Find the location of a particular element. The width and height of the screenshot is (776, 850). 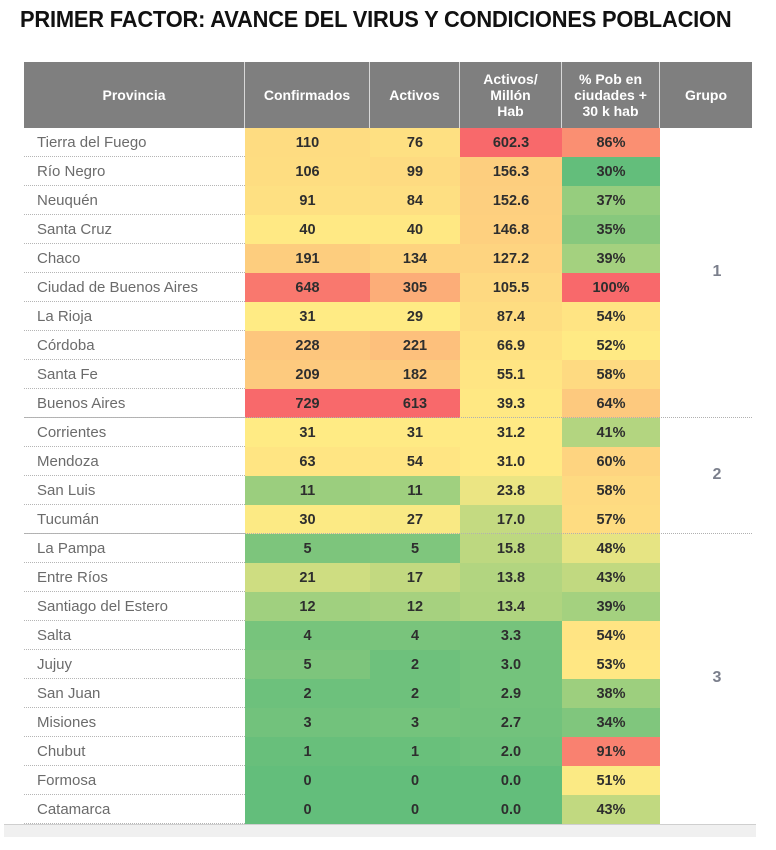

cell-confirmados: 1 is located at coordinates (307, 751).